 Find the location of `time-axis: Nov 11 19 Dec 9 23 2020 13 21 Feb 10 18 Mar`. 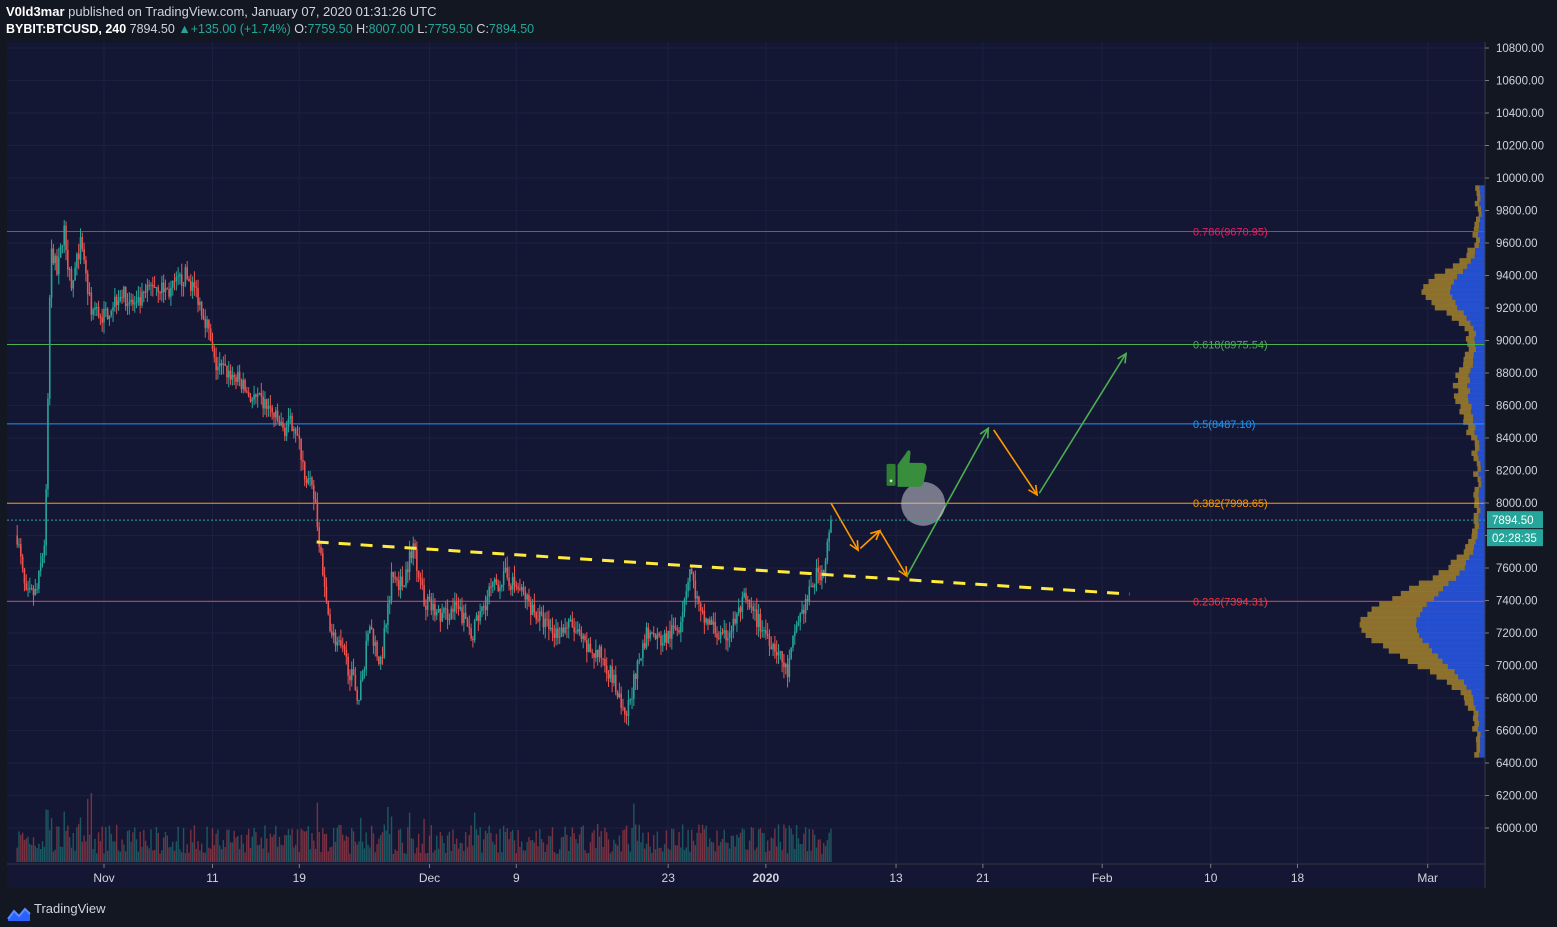

time-axis: Nov 11 19 Dec 9 23 2020 13 21 Feb 10 18 Mar is located at coordinates (746, 874).